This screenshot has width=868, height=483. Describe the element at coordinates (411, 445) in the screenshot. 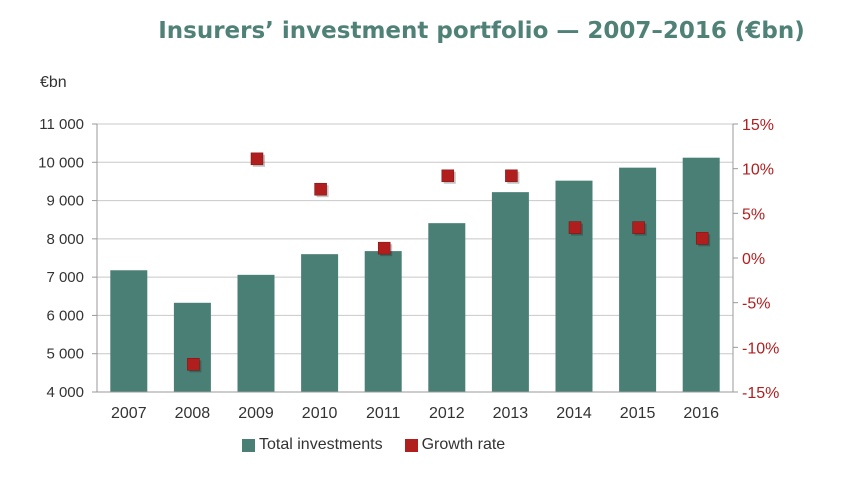

I see `legend-swatch-marker` at that location.